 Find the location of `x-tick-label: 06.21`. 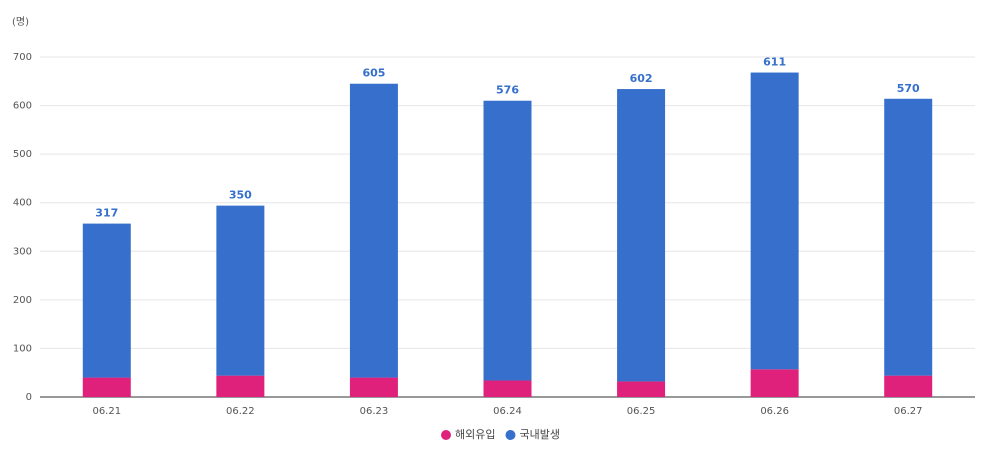

x-tick-label: 06.21 is located at coordinates (106, 411).